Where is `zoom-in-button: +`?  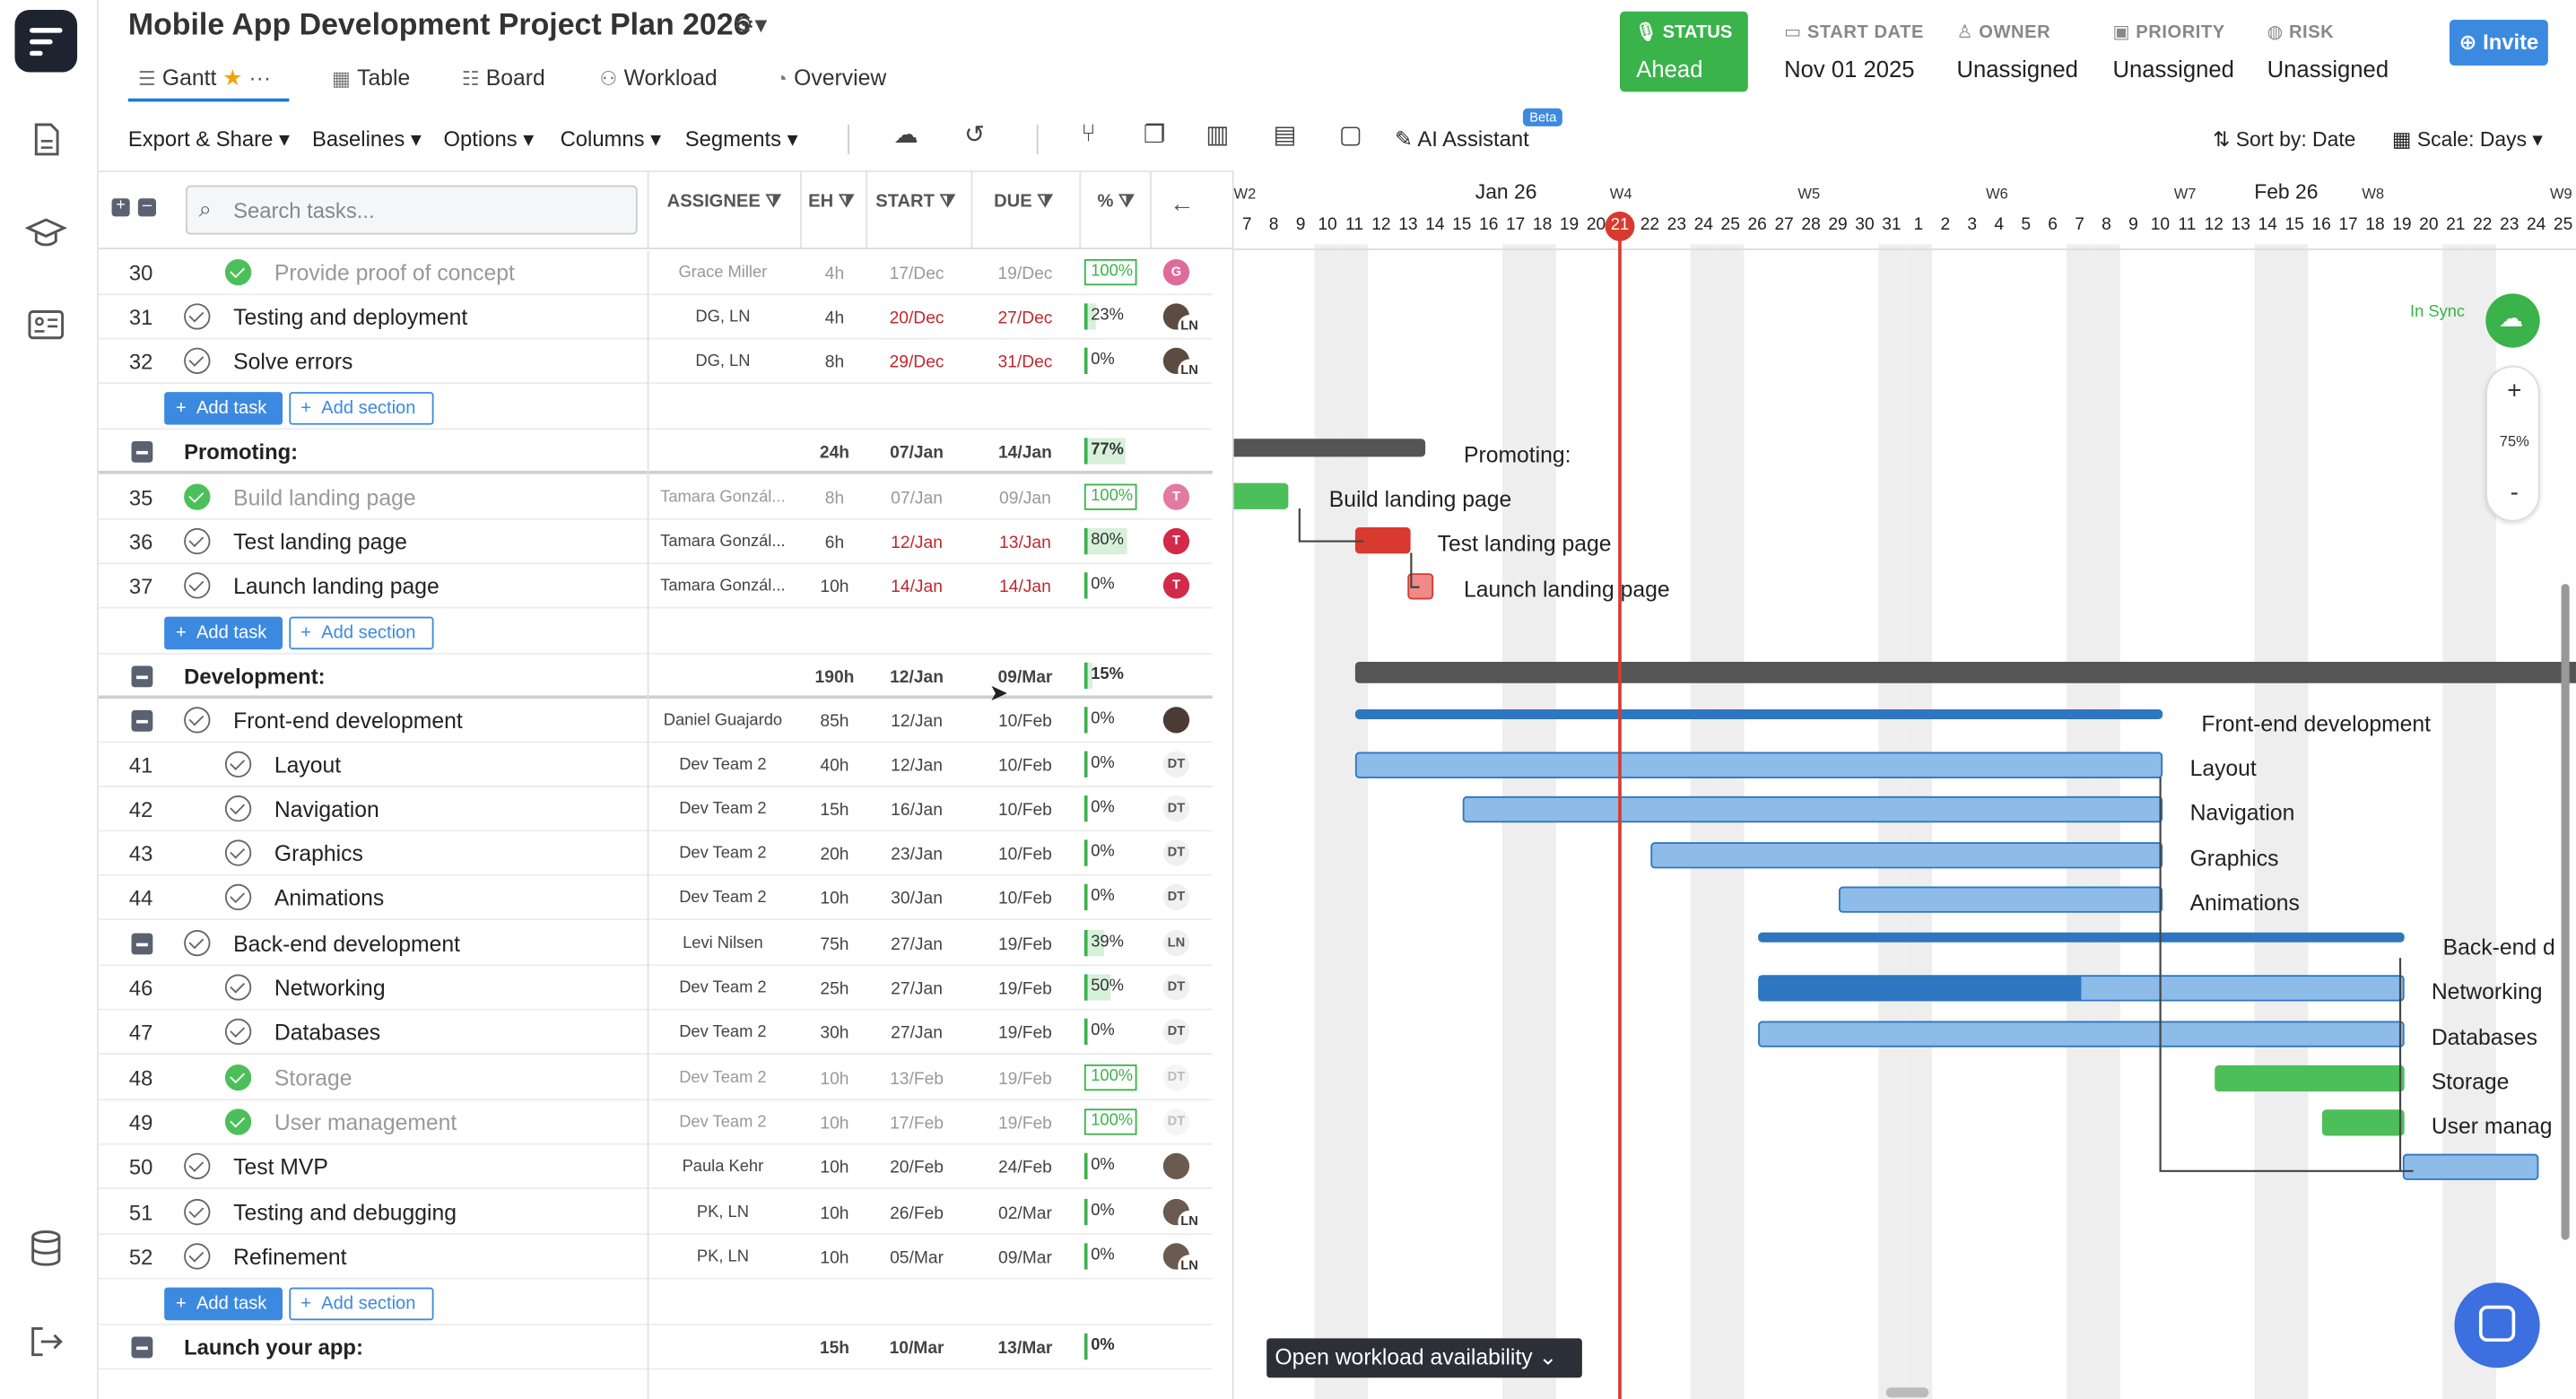
zoom-in-button: + is located at coordinates (2514, 391).